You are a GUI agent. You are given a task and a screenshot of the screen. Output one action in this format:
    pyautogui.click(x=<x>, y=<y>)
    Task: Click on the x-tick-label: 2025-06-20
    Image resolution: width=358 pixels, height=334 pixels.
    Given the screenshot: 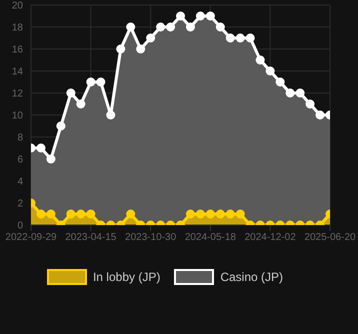 What is the action you would take?
    pyautogui.click(x=330, y=238)
    